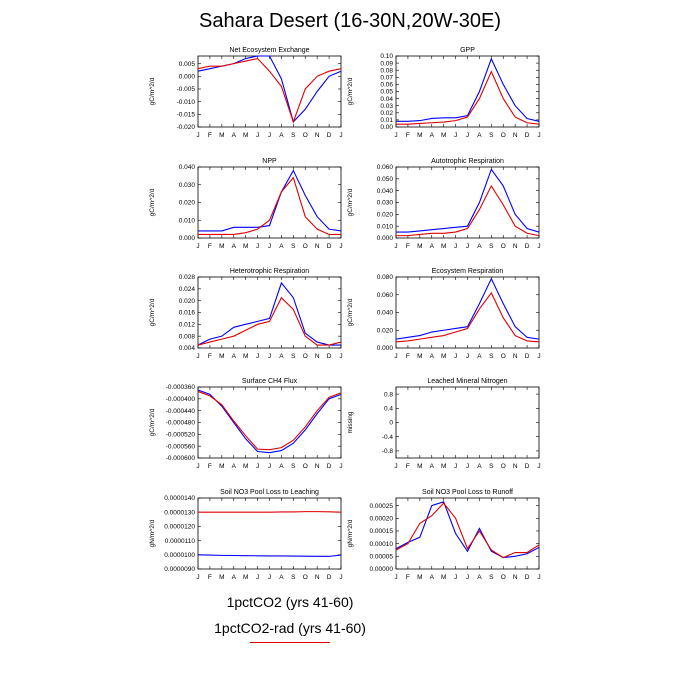 The image size is (700, 700). I want to click on y-tick-label: 0.02, so click(386, 113).